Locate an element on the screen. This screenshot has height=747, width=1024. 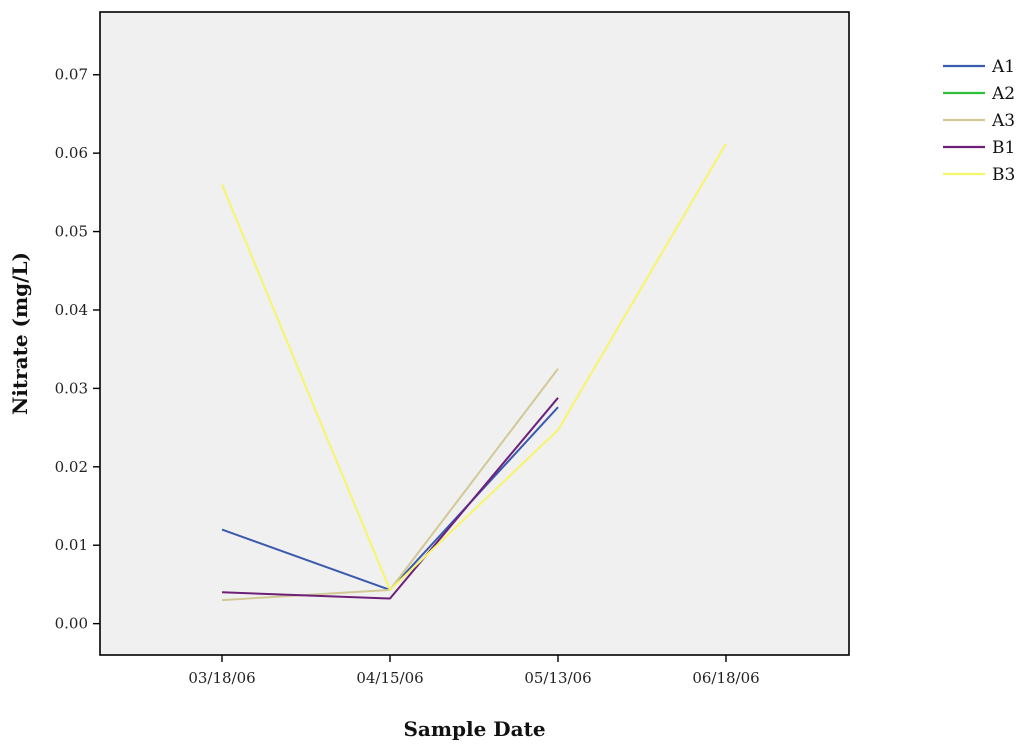
y-tick-label: 0.06 is located at coordinates (71, 153).